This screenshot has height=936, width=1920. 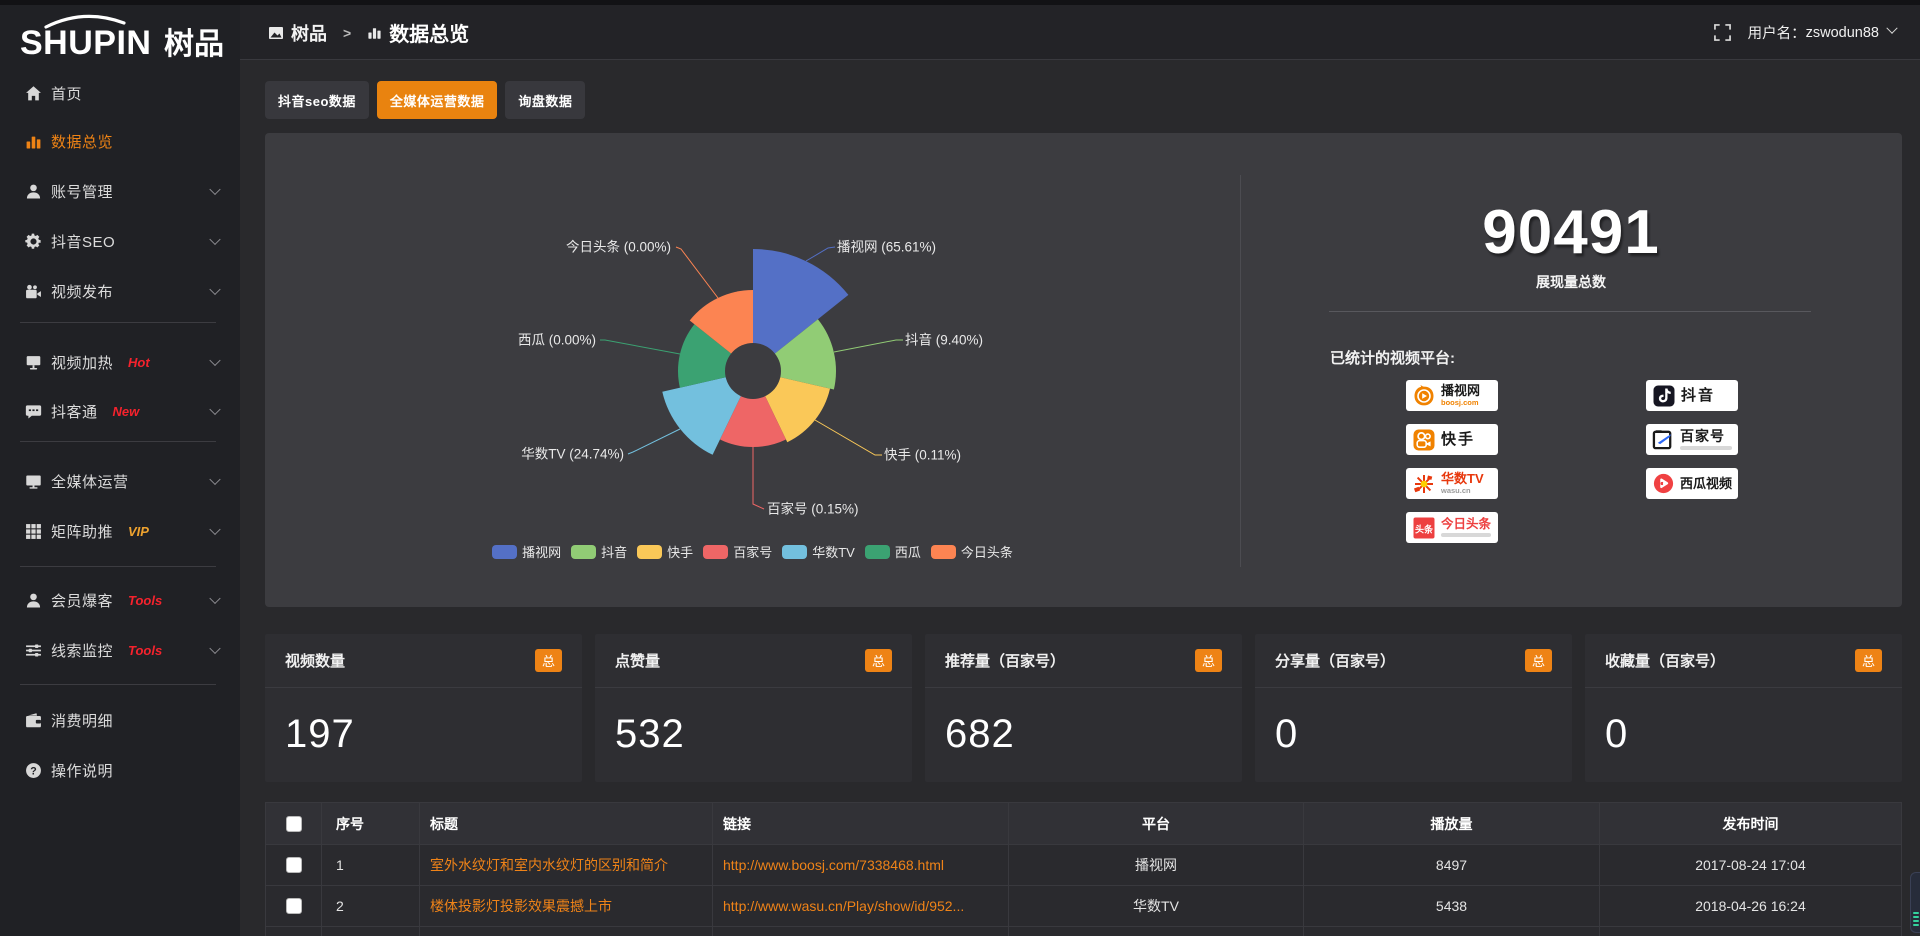 What do you see at coordinates (980, 734) in the screenshot?
I see `stat-value: 682` at bounding box center [980, 734].